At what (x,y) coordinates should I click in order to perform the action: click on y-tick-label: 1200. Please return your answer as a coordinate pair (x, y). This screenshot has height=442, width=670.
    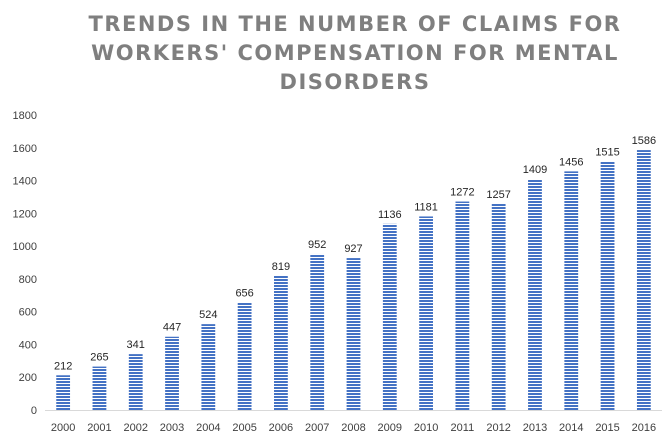
    Looking at the image, I should click on (25, 214).